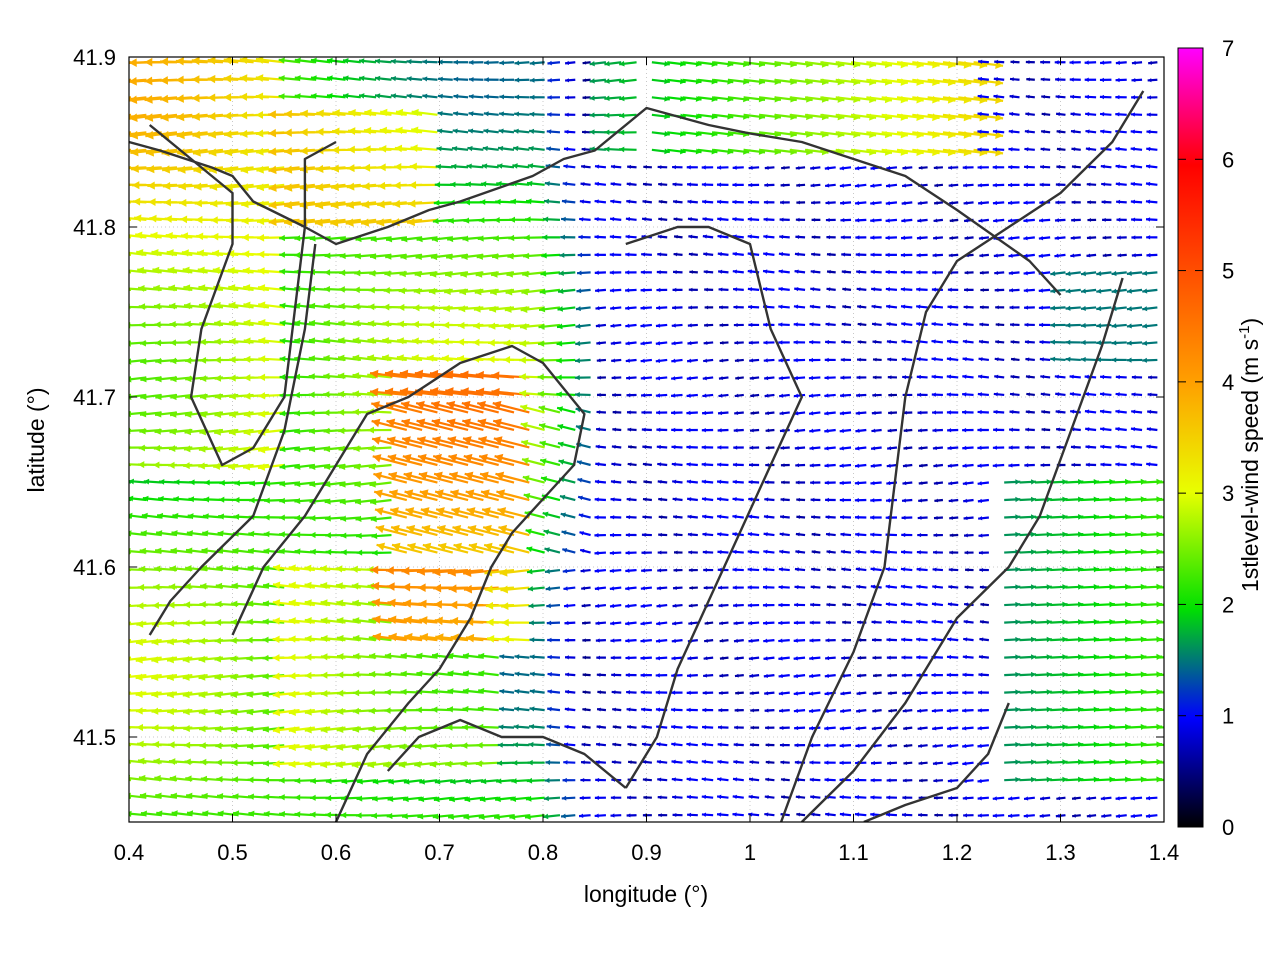  I want to click on colorbar-tick-label: 4, so click(1228, 382).